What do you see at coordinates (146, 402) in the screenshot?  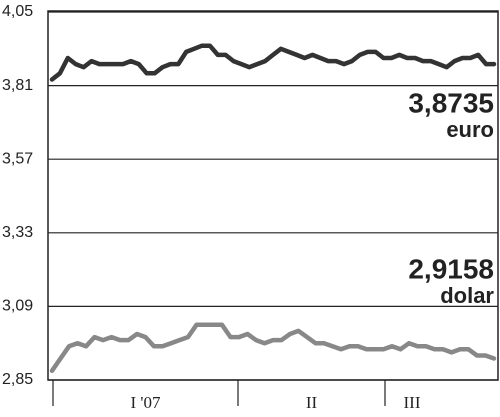 I see `x-tick-label: I '07` at bounding box center [146, 402].